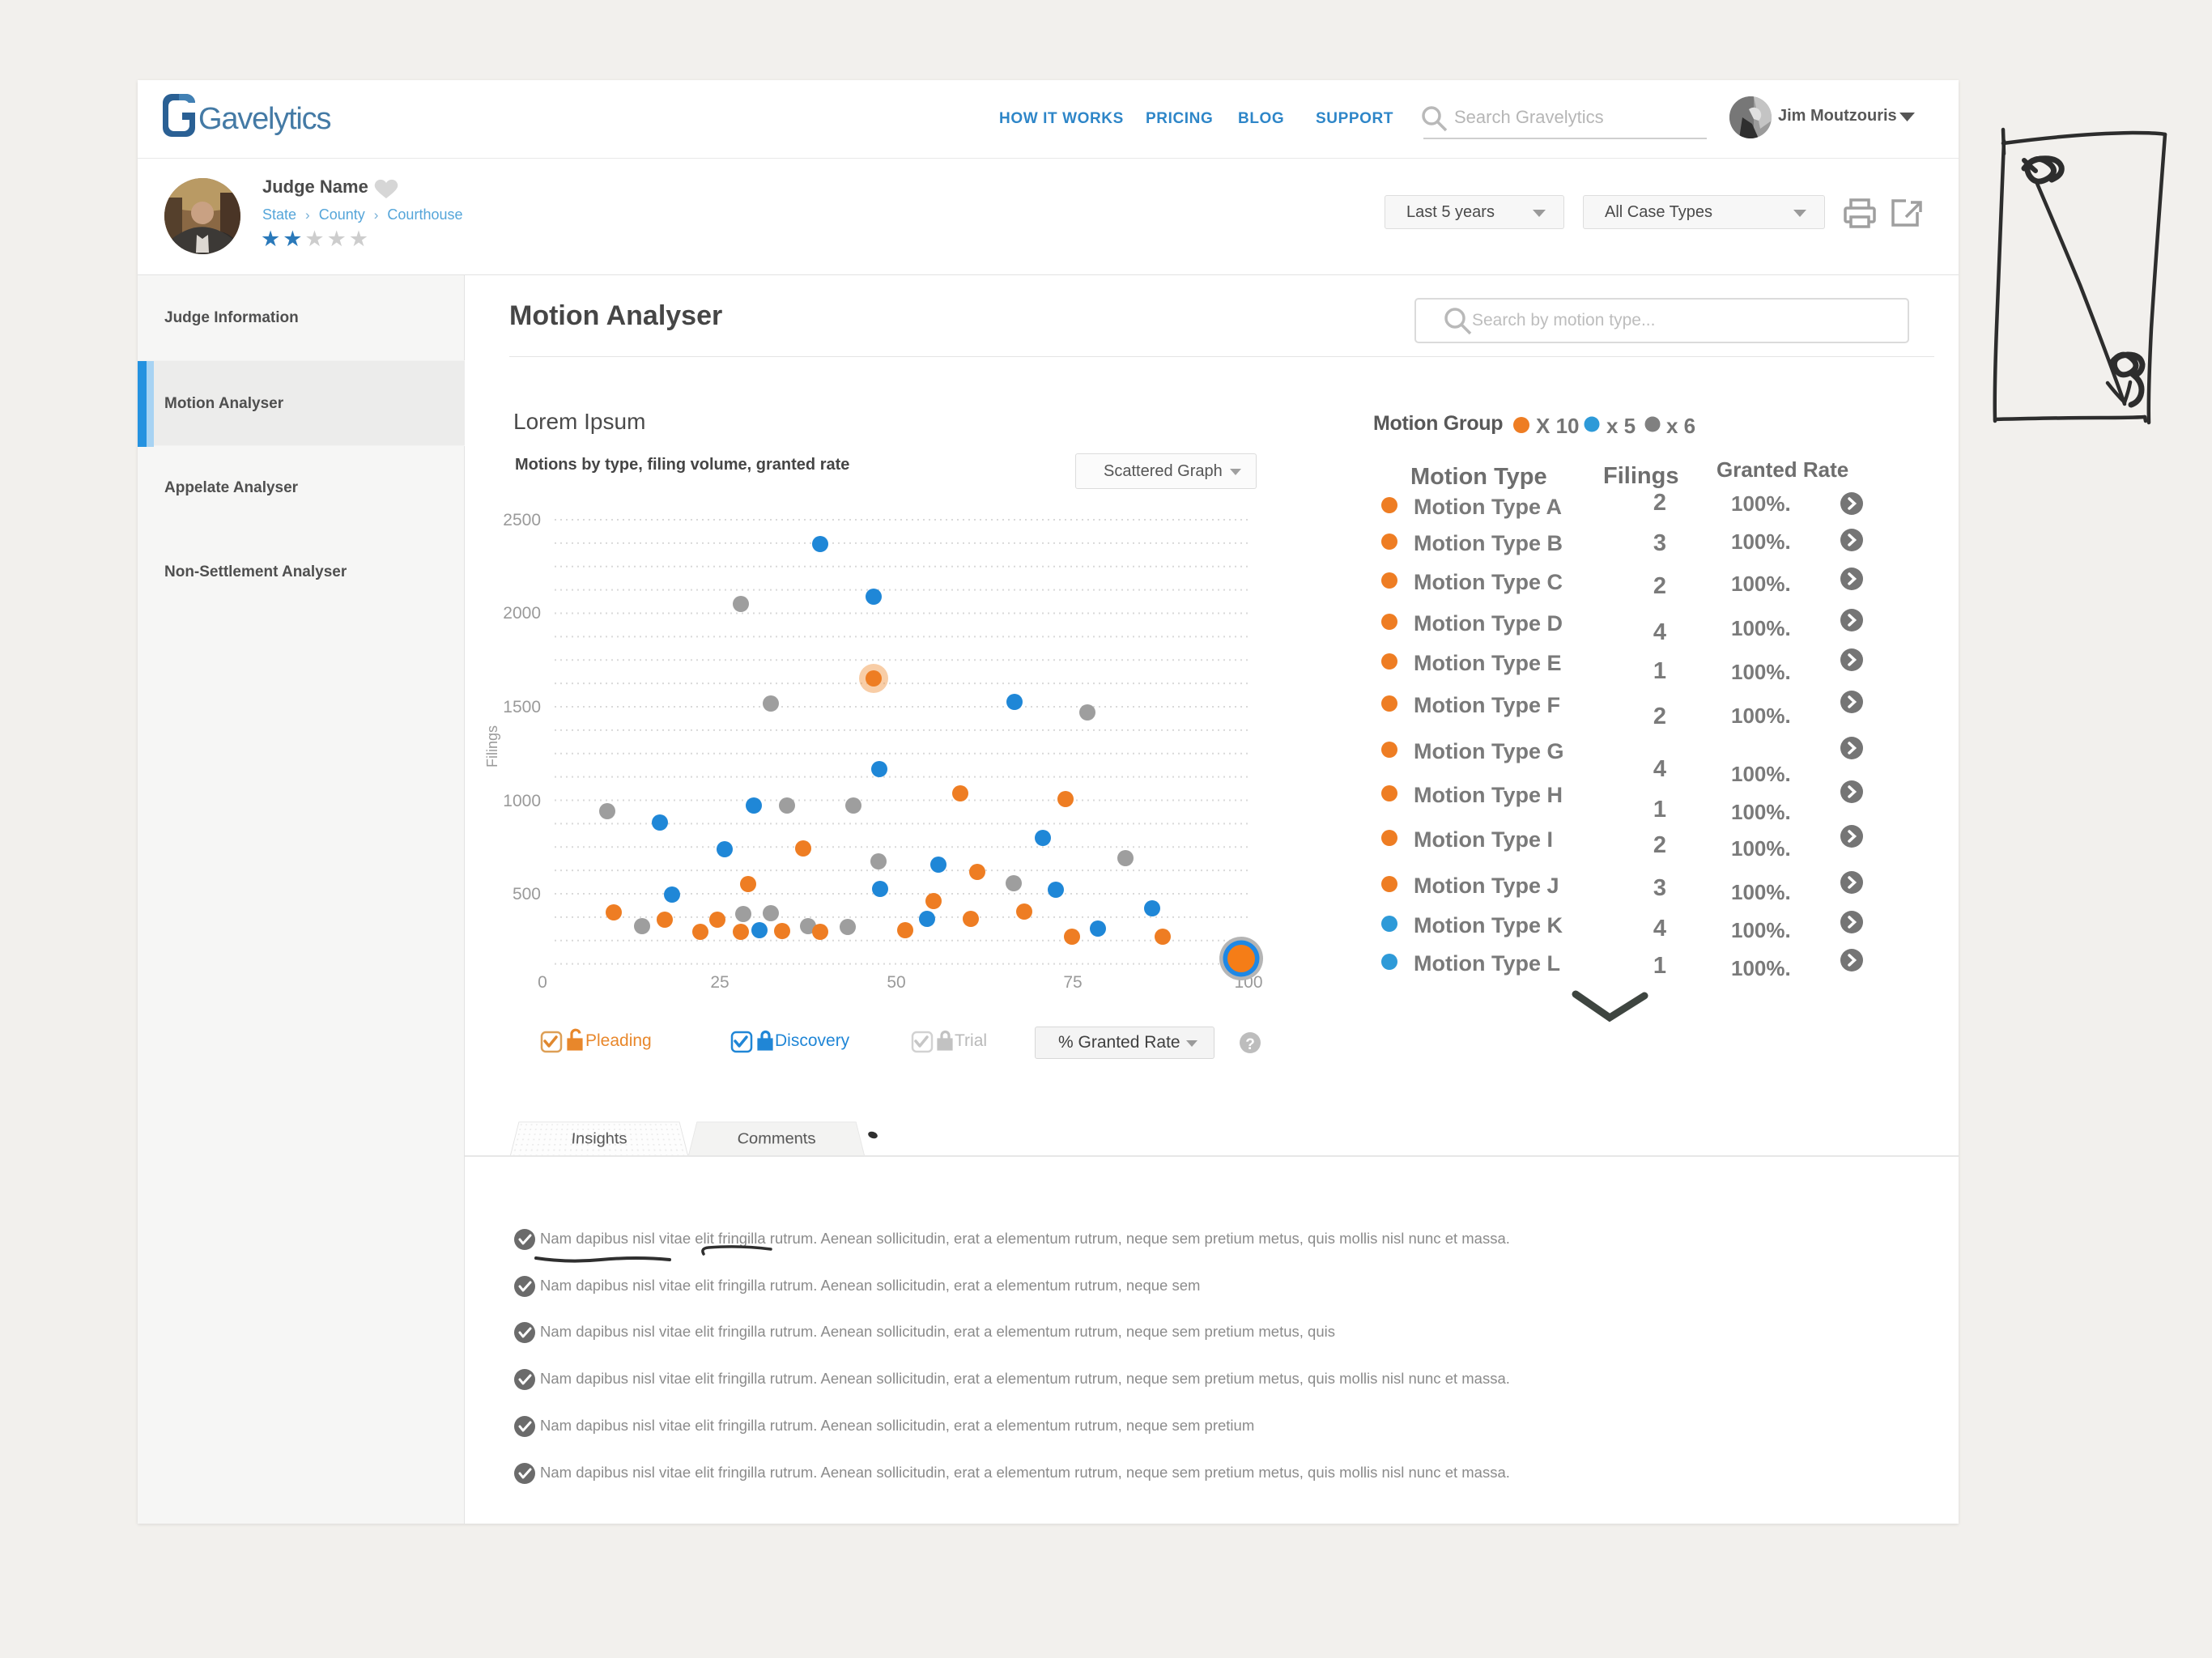  Describe the element at coordinates (896, 982) in the screenshot. I see `svg-text: 50` at that location.